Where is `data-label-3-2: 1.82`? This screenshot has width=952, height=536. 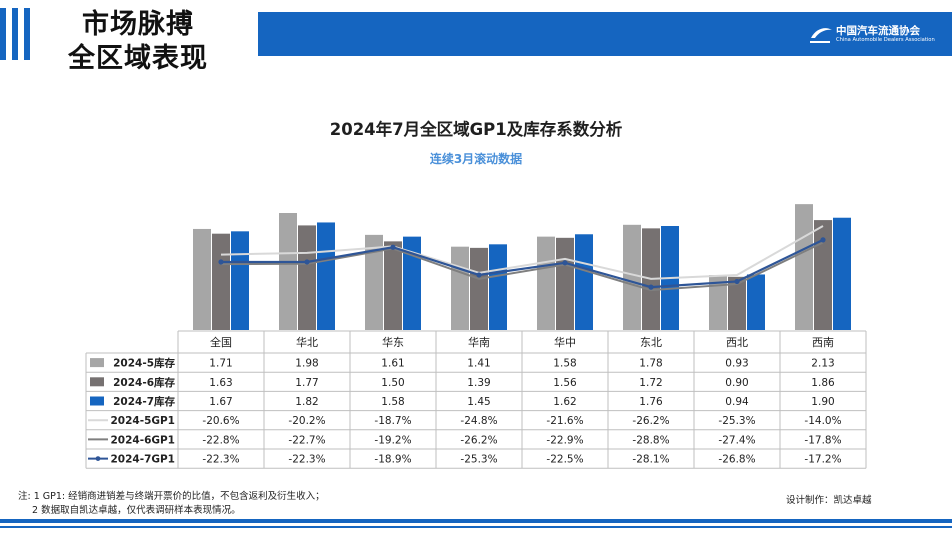 data-label-3-2: 1.82 is located at coordinates (306, 402).